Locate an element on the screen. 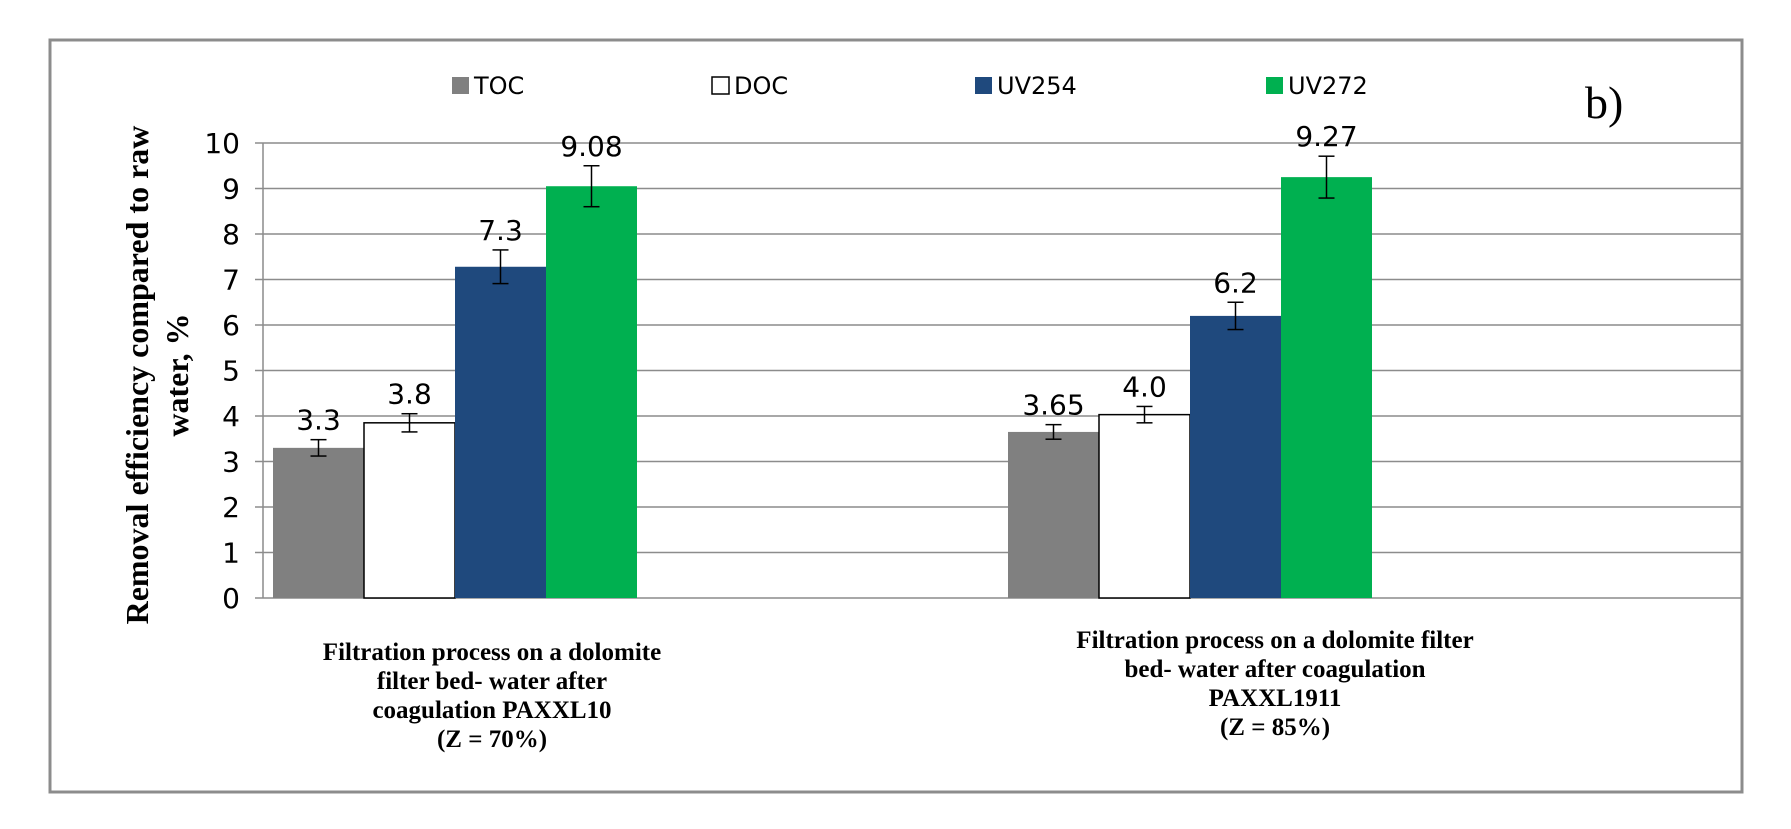 The height and width of the screenshot is (829, 1791). y-tick-label: 7 is located at coordinates (231, 280).